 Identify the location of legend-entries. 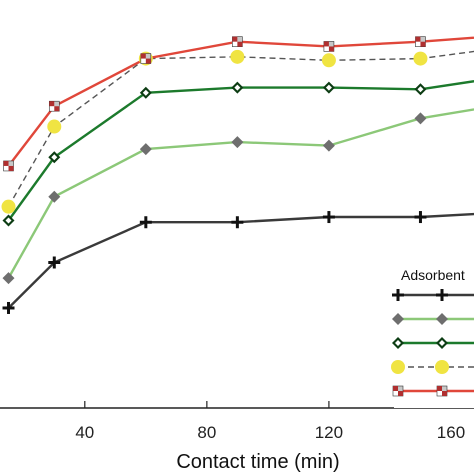
(432, 343).